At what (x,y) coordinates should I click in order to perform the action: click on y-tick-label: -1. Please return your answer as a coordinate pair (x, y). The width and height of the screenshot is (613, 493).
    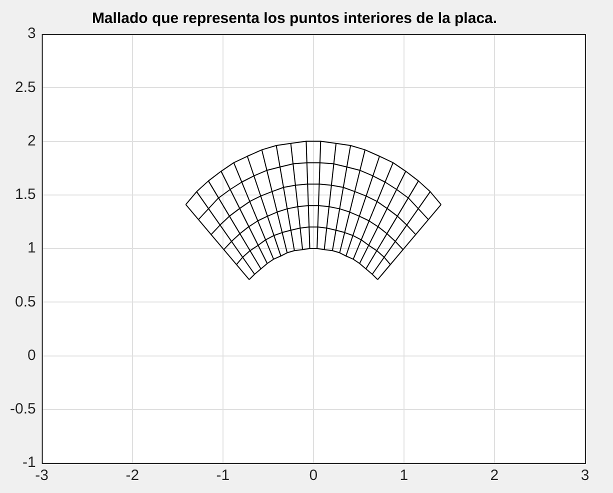
    Looking at the image, I should click on (29, 463).